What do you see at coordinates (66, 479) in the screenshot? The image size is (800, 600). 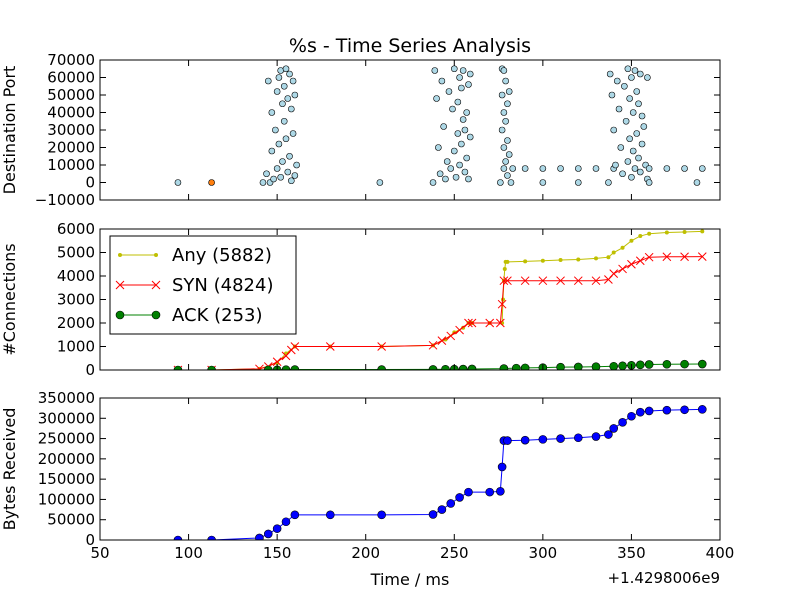 I see `y-tick-label: 150000` at bounding box center [66, 479].